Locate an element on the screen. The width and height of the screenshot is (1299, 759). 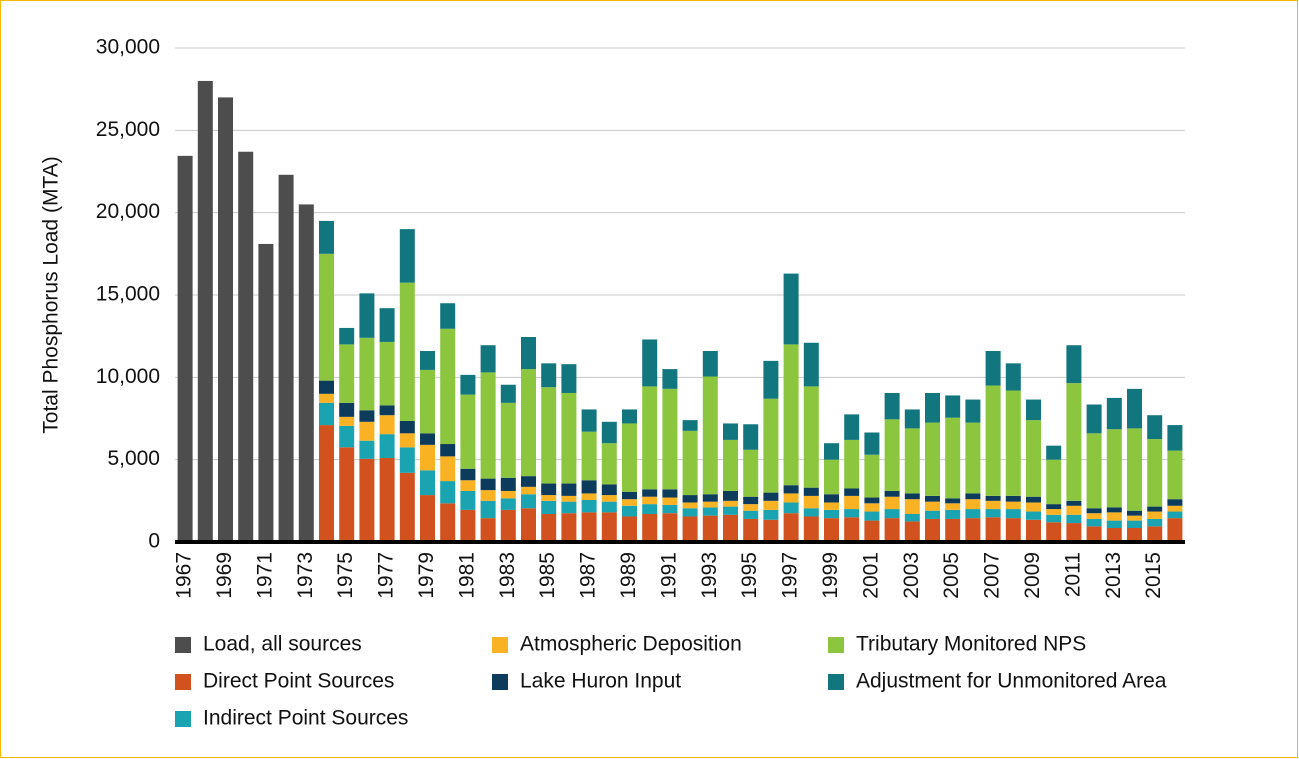
y-tick-label: 5,000 is located at coordinates (133, 458).